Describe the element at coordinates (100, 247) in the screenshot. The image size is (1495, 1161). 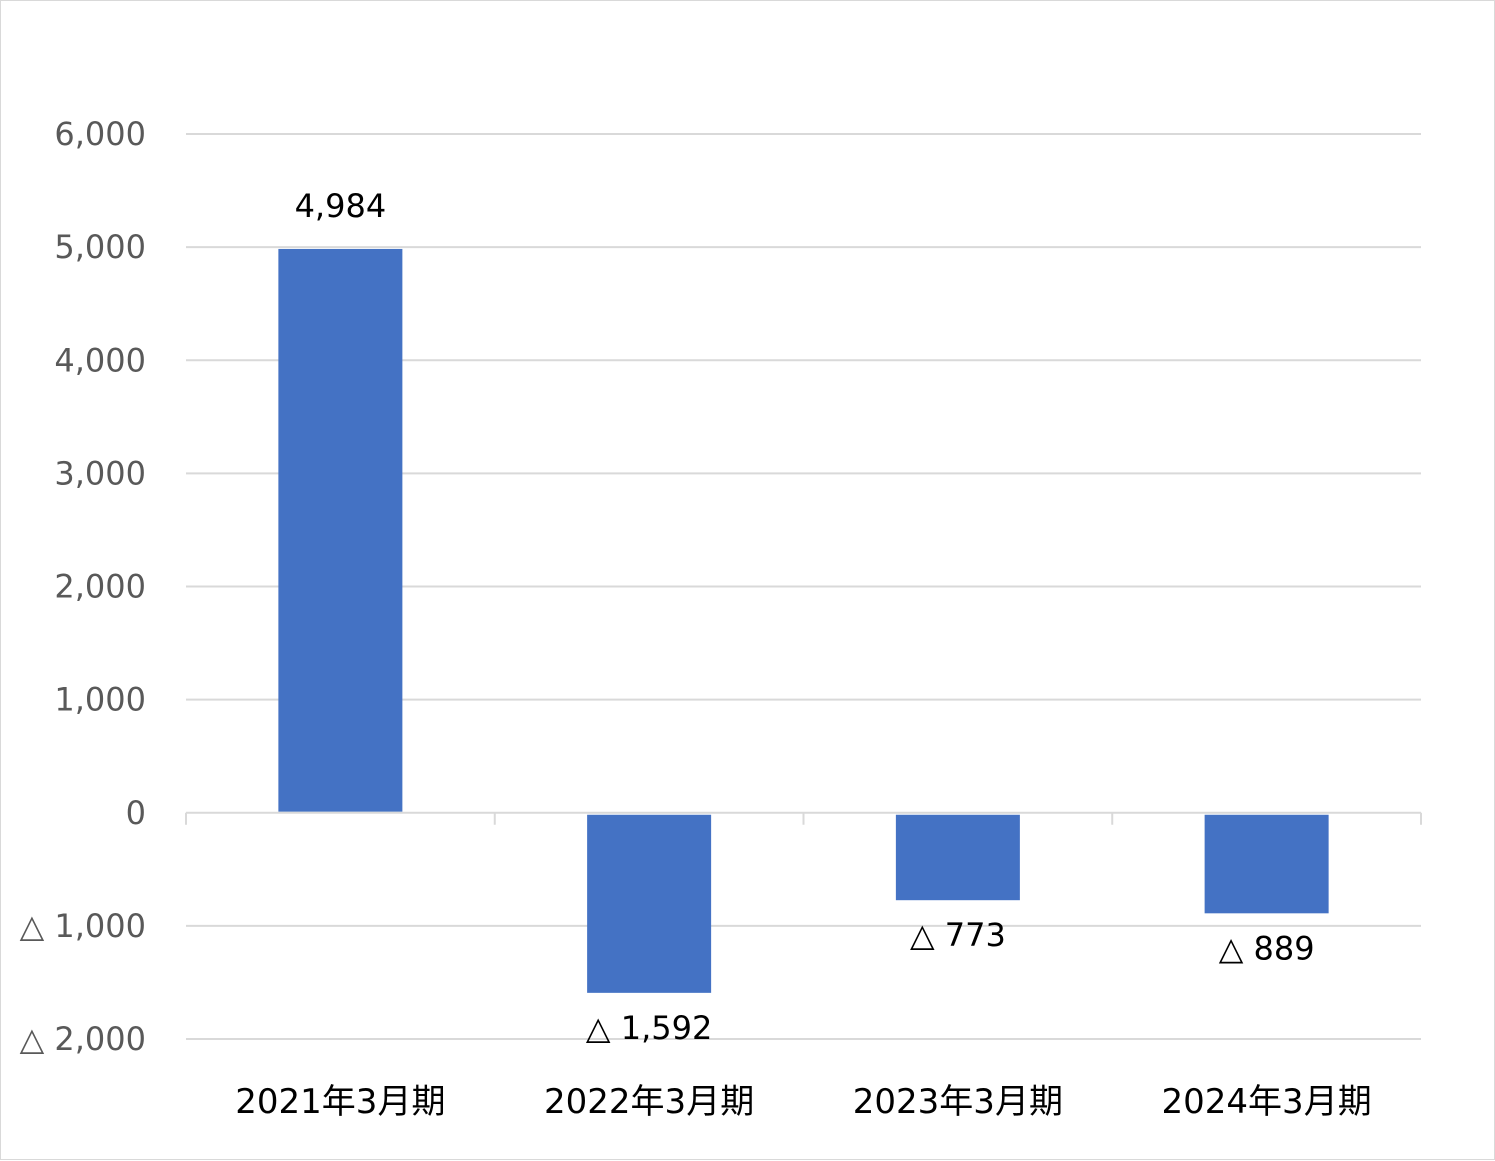
I see `y-tick-label: 5,000` at that location.